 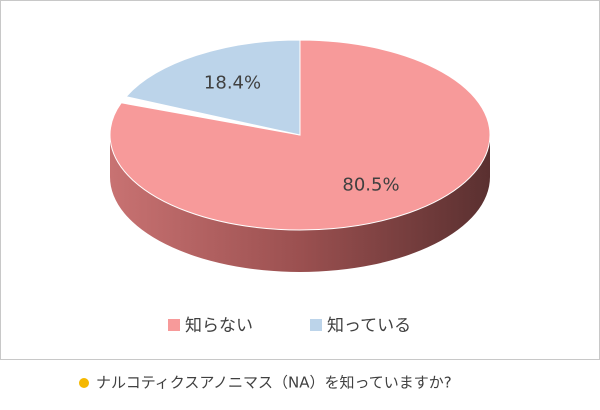 I want to click on data-label: 18.4%, so click(x=232, y=82).